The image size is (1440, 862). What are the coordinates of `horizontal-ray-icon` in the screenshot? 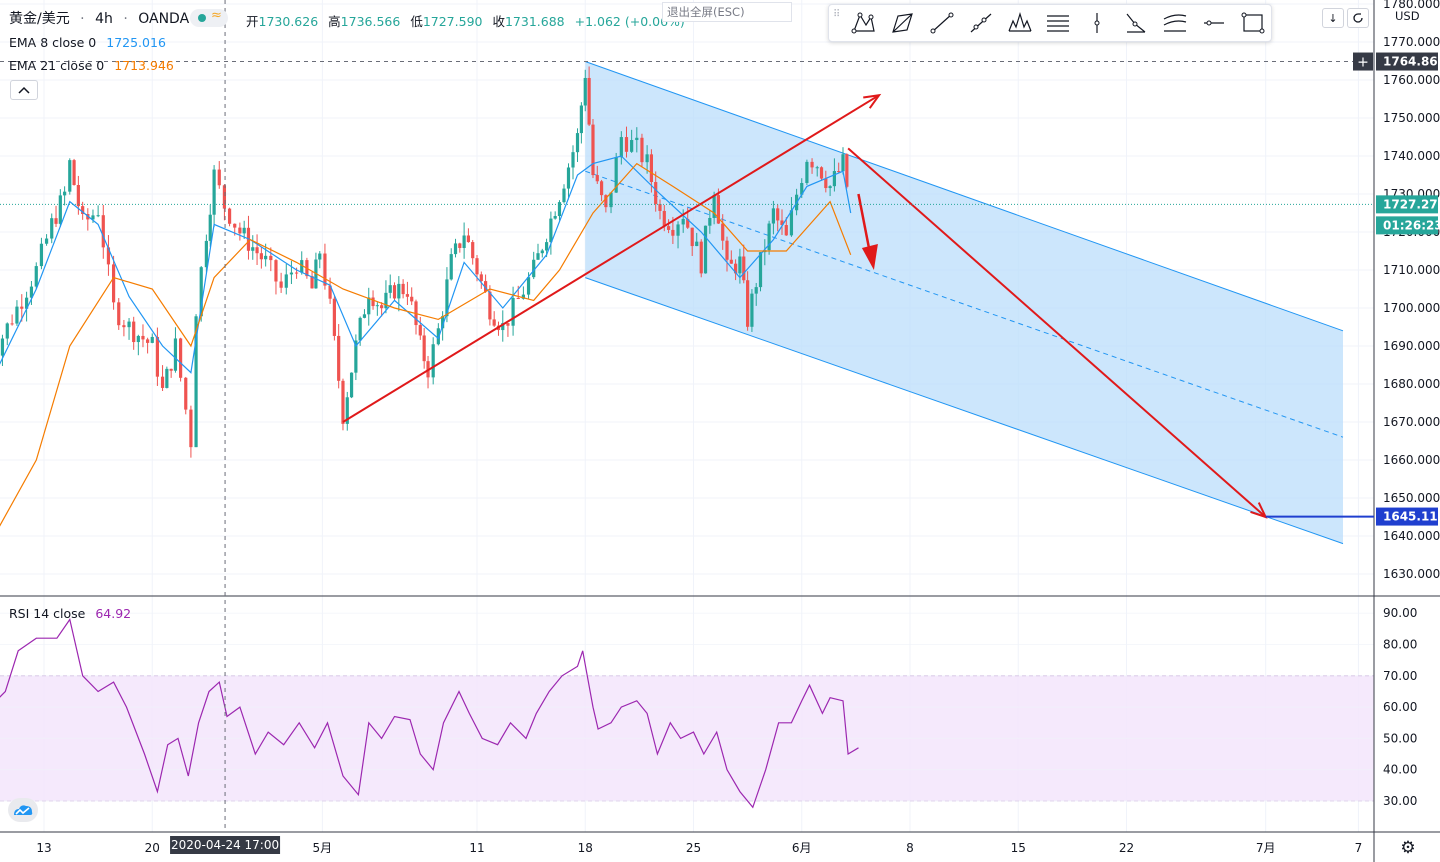 It's located at (1214, 23).